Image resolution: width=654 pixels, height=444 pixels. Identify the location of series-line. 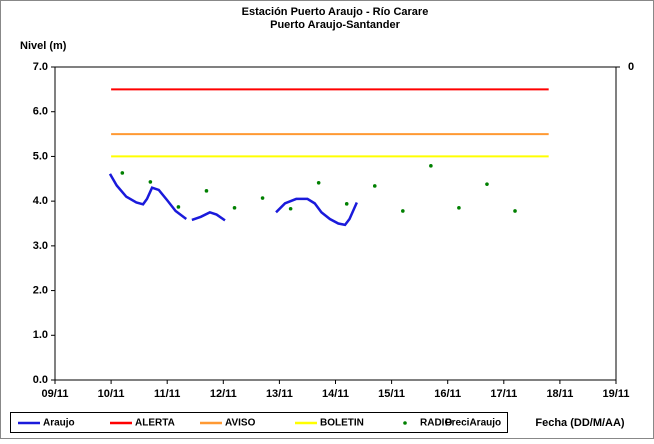
(233, 200).